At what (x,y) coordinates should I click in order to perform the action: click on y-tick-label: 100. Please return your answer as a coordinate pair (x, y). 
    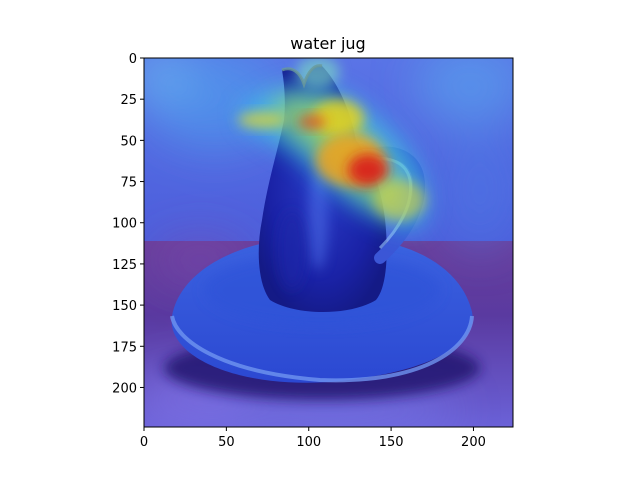
    Looking at the image, I should click on (124, 224).